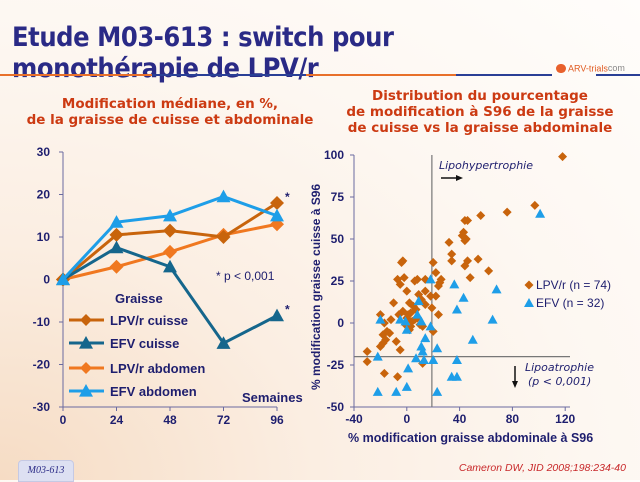 This screenshot has width=640, height=482. Describe the element at coordinates (529, 302) in the screenshot. I see `legend-triangle-icon` at that location.